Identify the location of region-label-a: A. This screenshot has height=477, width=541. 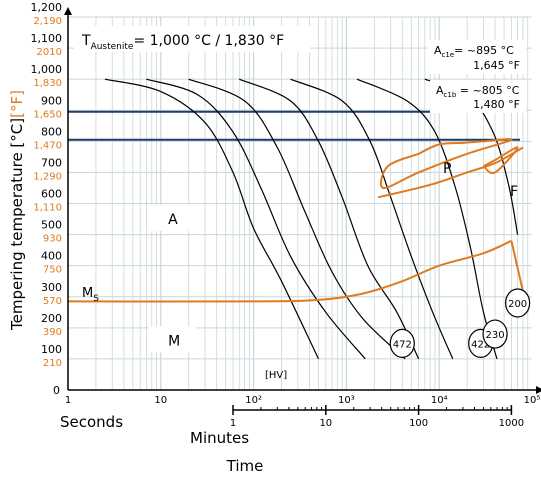
(173, 220).